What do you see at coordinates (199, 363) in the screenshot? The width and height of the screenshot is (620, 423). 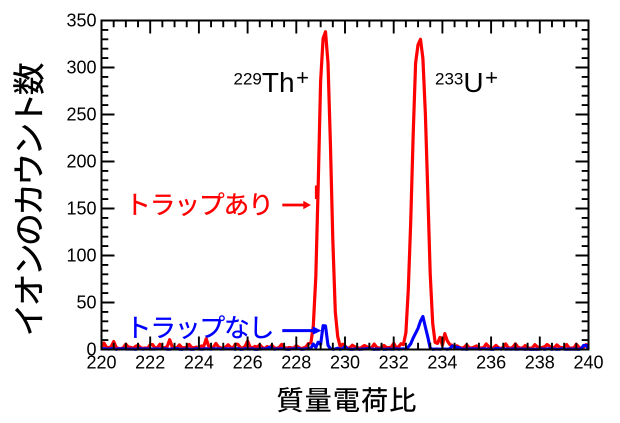 I see `svg-text: 224` at bounding box center [199, 363].